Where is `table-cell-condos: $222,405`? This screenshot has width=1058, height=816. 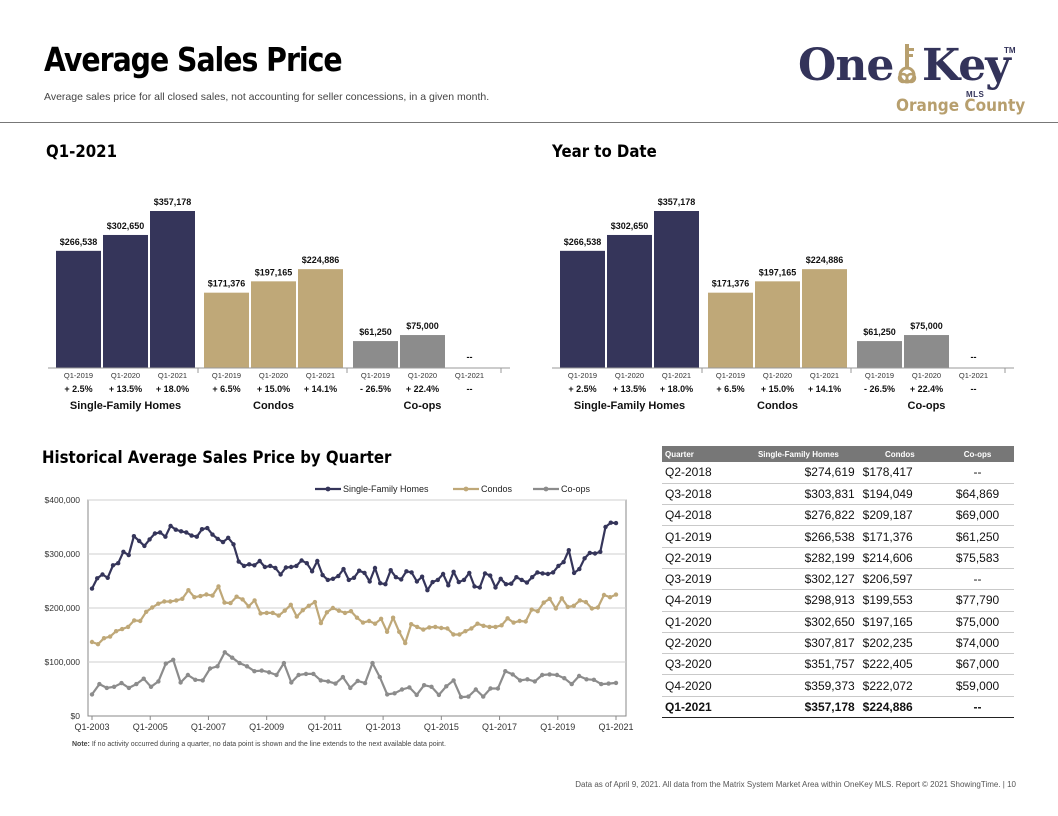
table-cell-condos: $222,405 is located at coordinates (900, 664).